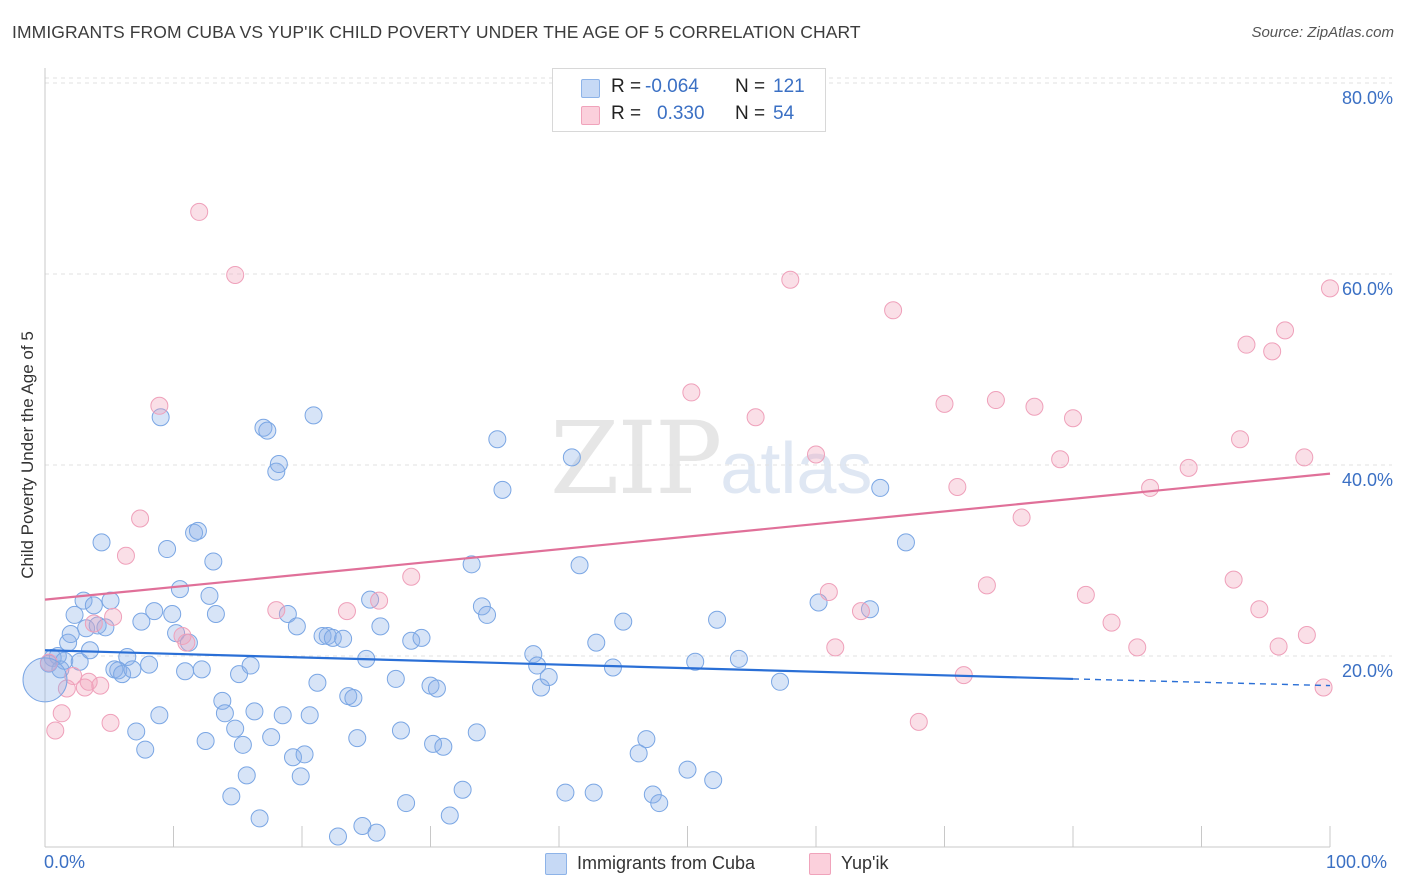  What do you see at coordinates (820, 864) in the screenshot?
I see `bottom-legend-swatch-yupik` at bounding box center [820, 864].